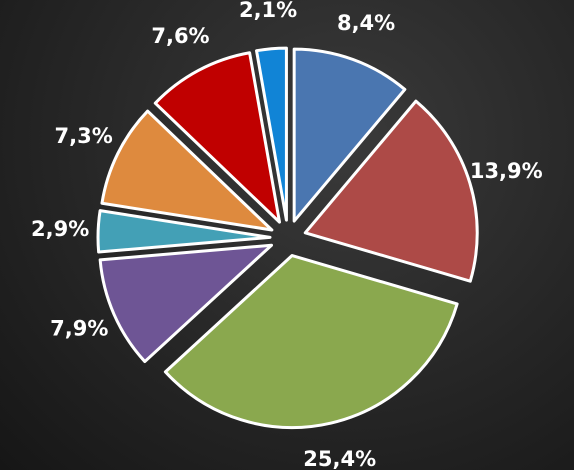  Describe the element at coordinates (506, 171) in the screenshot. I see `data-label: 13,9%` at that location.